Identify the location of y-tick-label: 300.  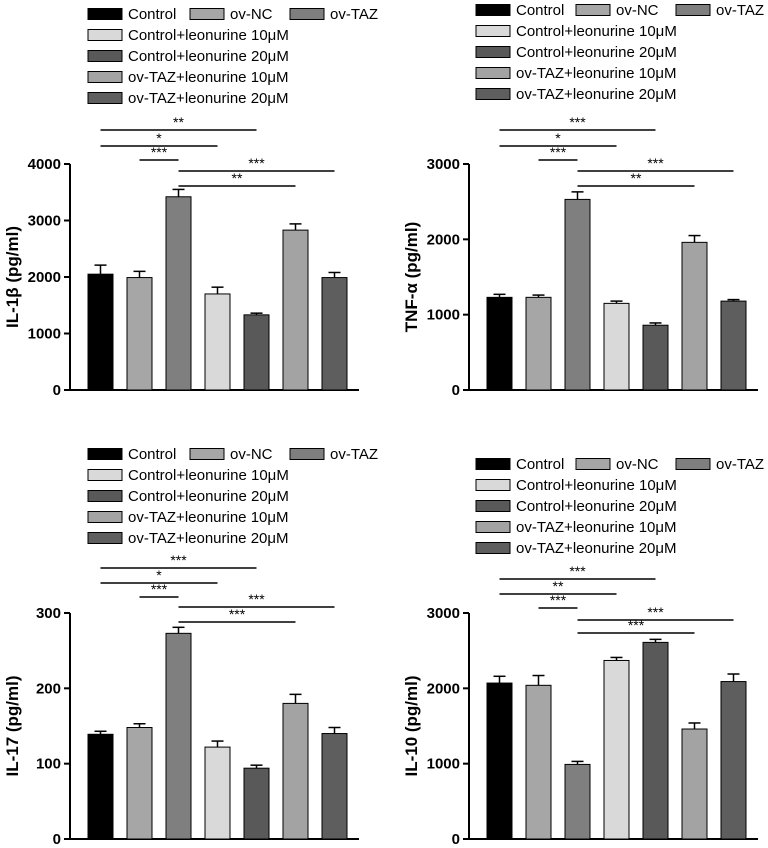
(48, 613).